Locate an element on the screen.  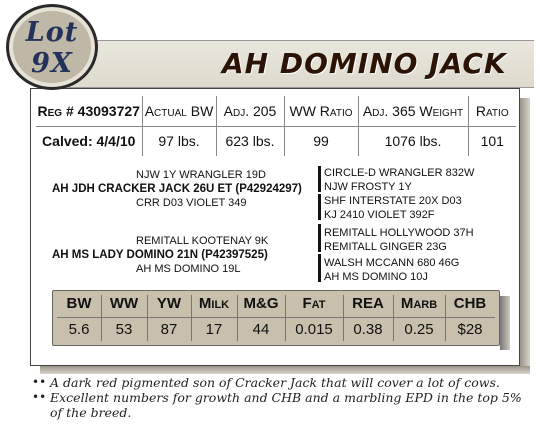
epd-marb: Marb 0.25 is located at coordinates (419, 318).